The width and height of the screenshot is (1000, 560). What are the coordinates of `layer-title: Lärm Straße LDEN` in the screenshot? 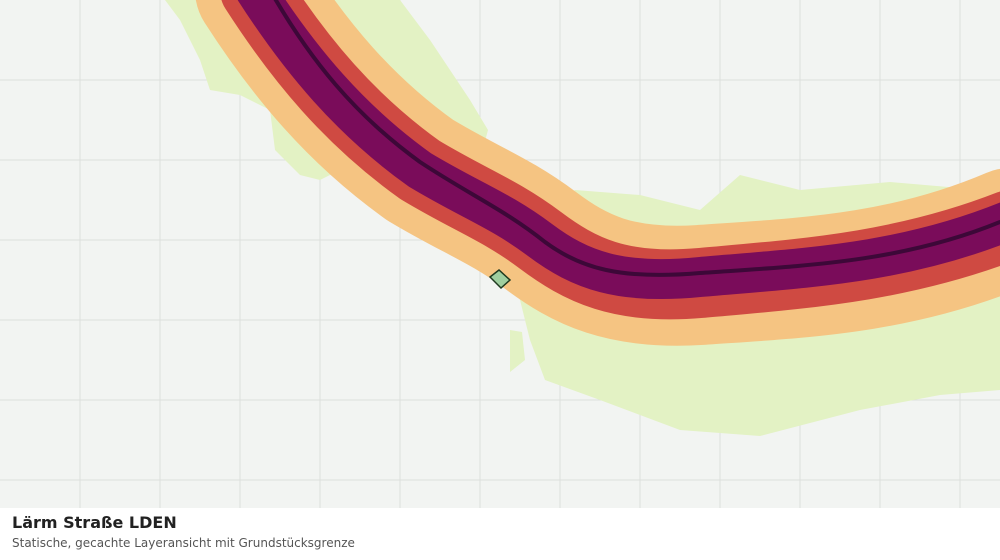 It's located at (94, 522).